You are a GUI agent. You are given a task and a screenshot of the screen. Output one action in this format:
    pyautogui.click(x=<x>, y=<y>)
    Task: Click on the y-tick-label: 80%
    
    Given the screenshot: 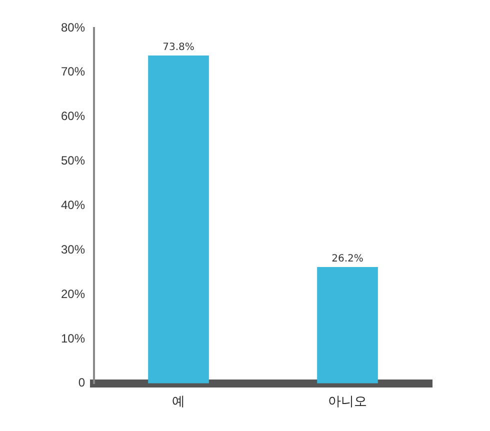 What is the action you would take?
    pyautogui.click(x=73, y=27)
    